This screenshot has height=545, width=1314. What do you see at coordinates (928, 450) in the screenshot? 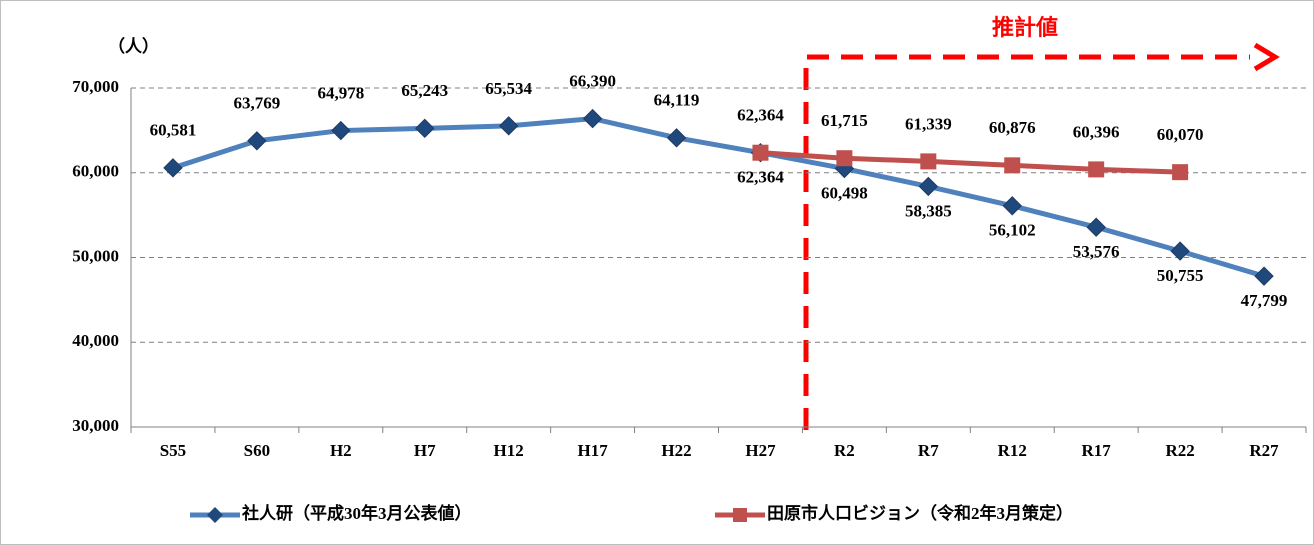
I see `x-tick-label: R7` at bounding box center [928, 450].